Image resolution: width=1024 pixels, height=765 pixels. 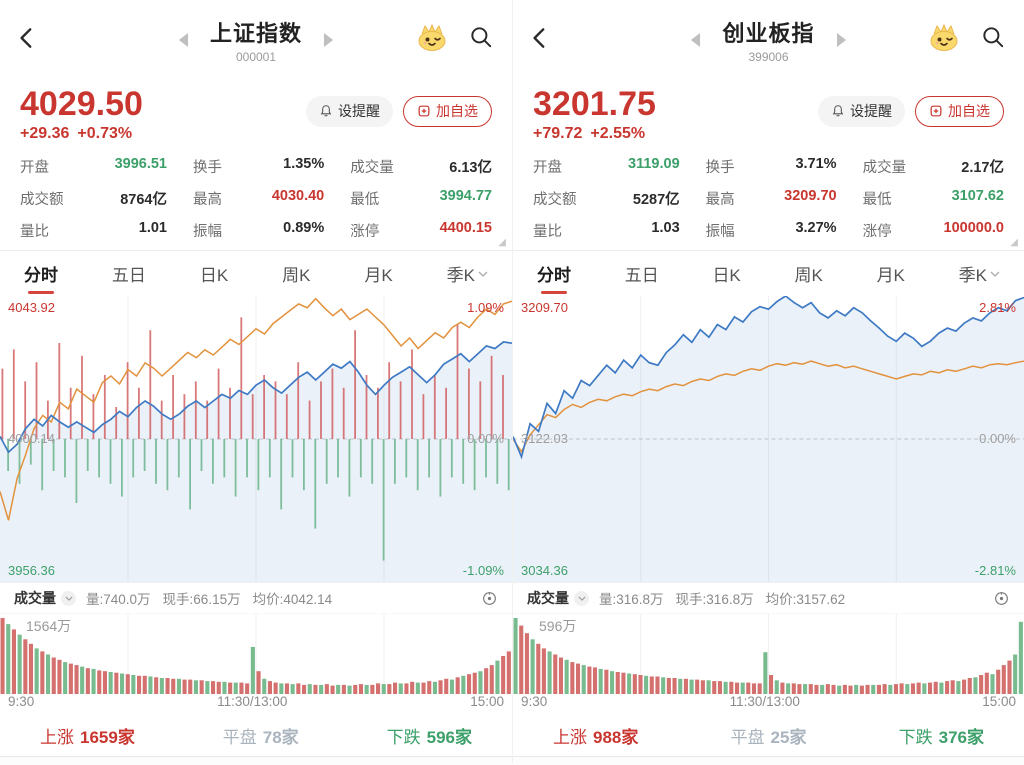 What do you see at coordinates (768, 760) in the screenshot?
I see `bottom-divider` at bounding box center [768, 760].